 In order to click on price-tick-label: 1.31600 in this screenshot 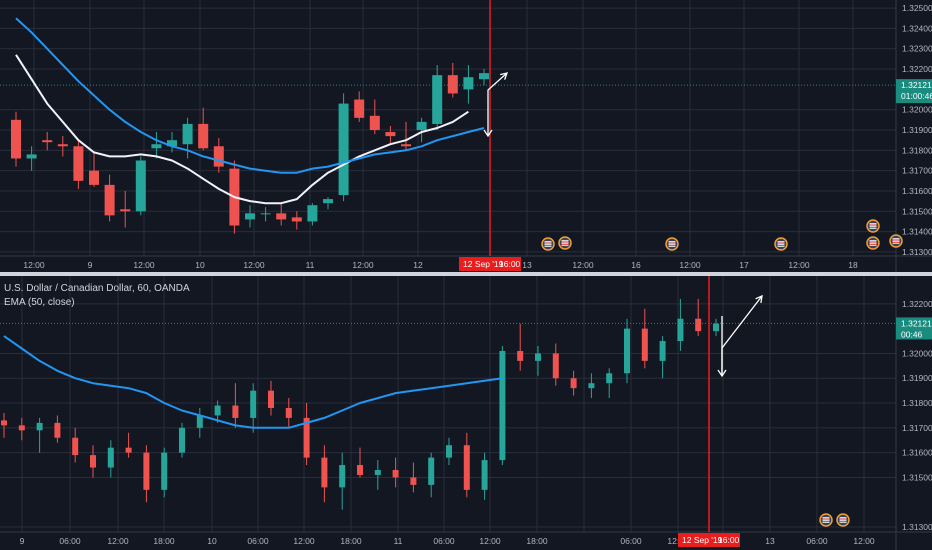, I will do `click(917, 191)`.